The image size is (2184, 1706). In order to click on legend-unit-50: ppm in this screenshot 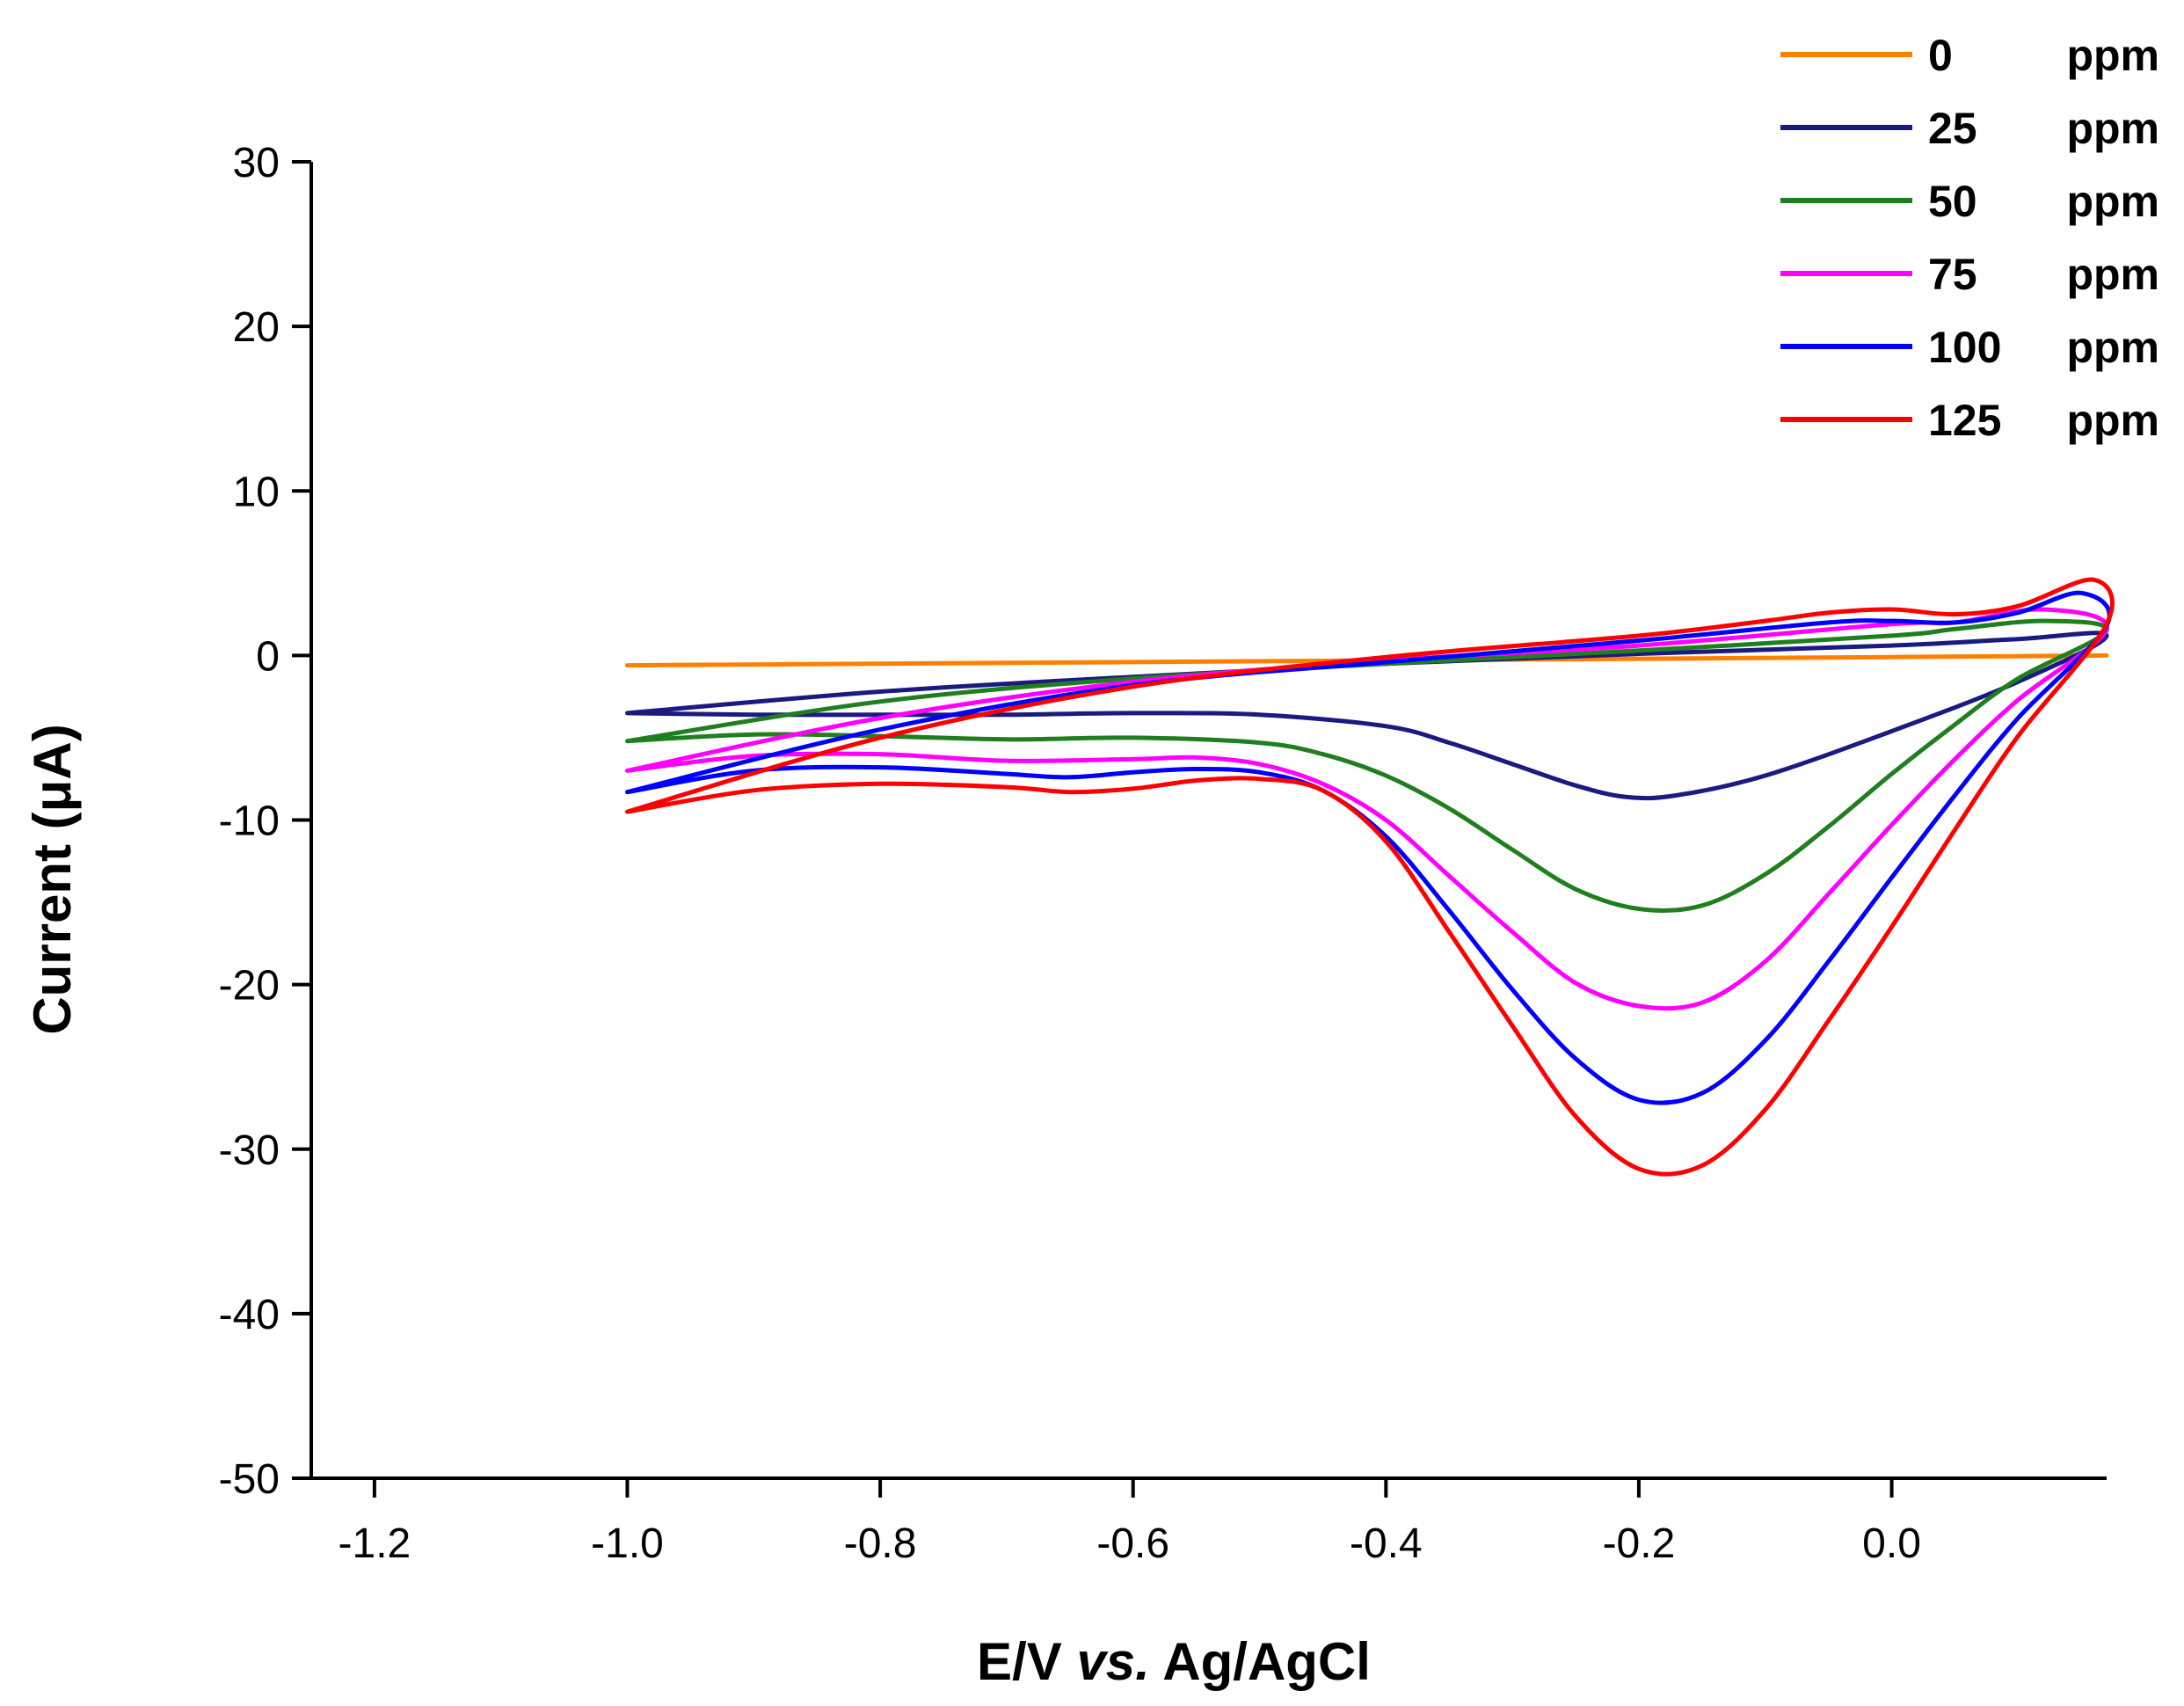, I will do `click(2112, 201)`.